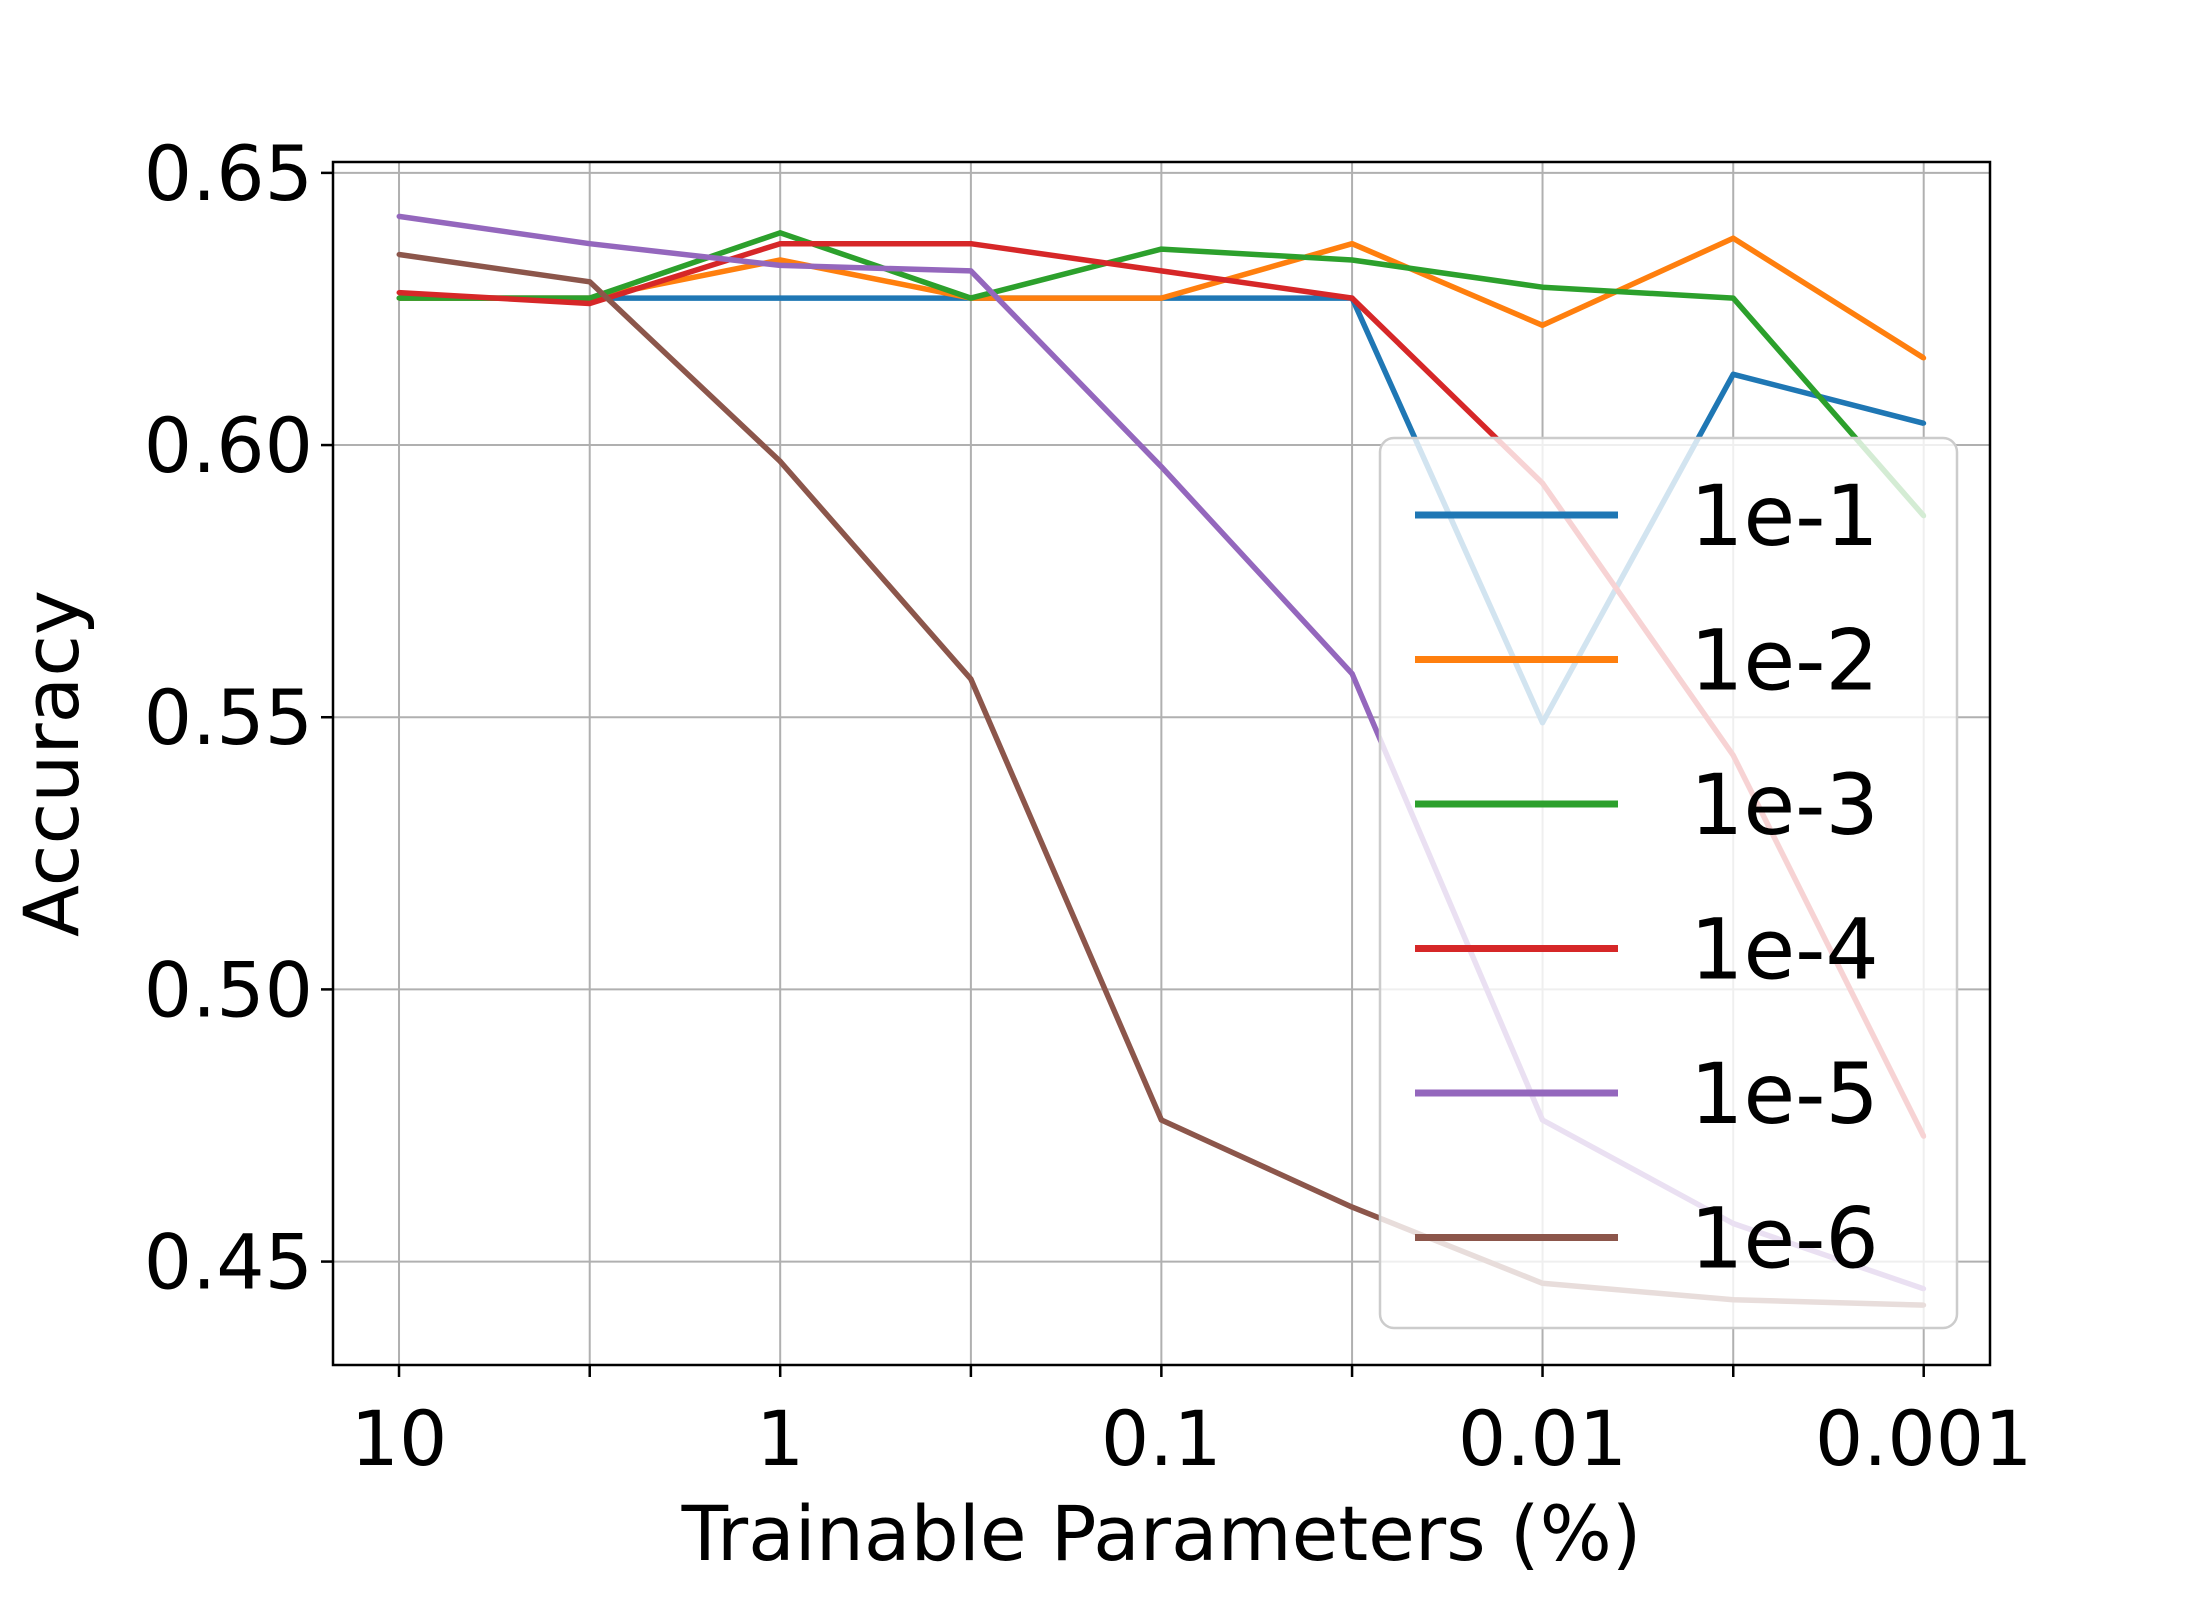  What do you see at coordinates (1784, 950) in the screenshot?
I see `legend-label-1e-4: 1e-4` at bounding box center [1784, 950].